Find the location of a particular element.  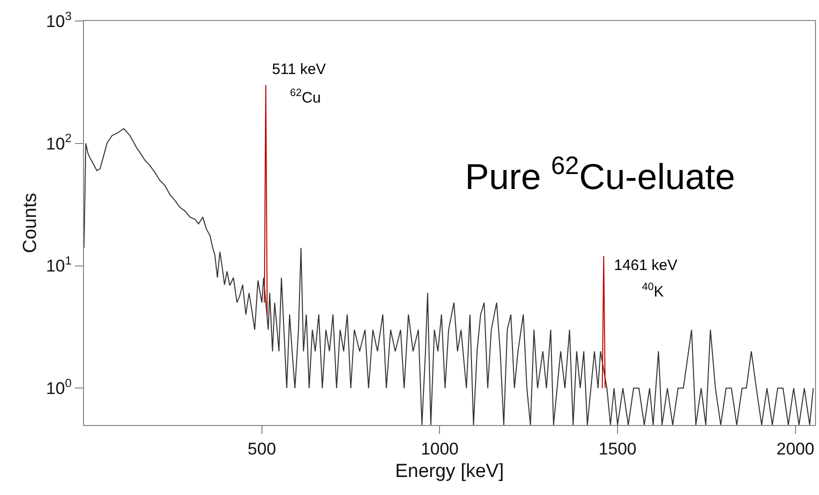

x-axis-title: Energy [keV] is located at coordinates (449, 471).